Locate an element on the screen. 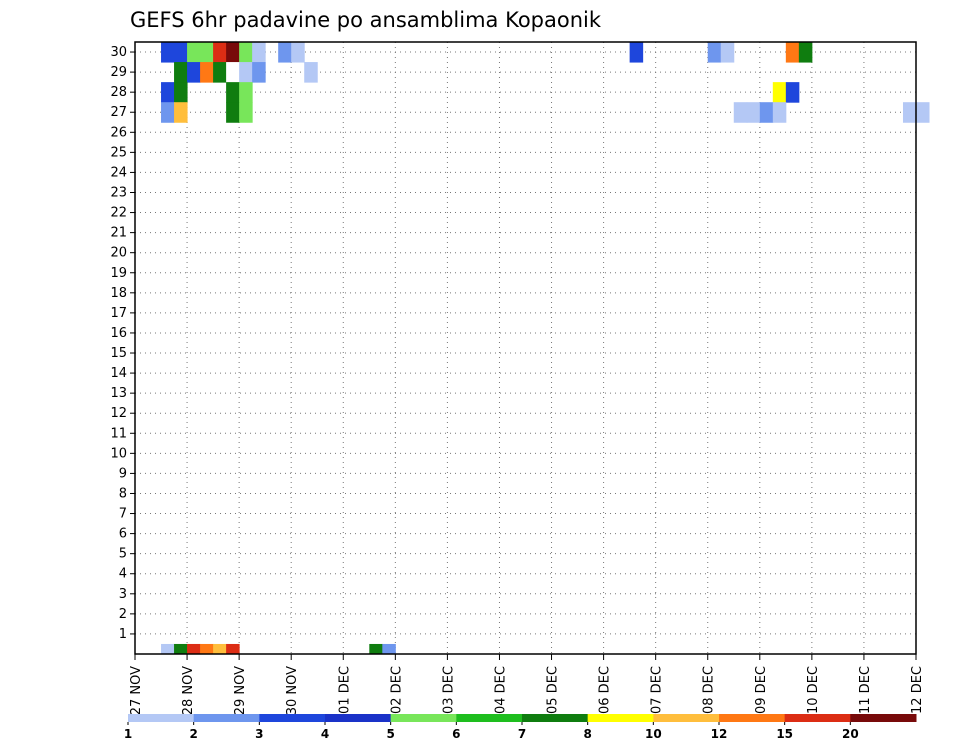 The height and width of the screenshot is (742, 960). y-tick-label: 6 is located at coordinates (123, 534).